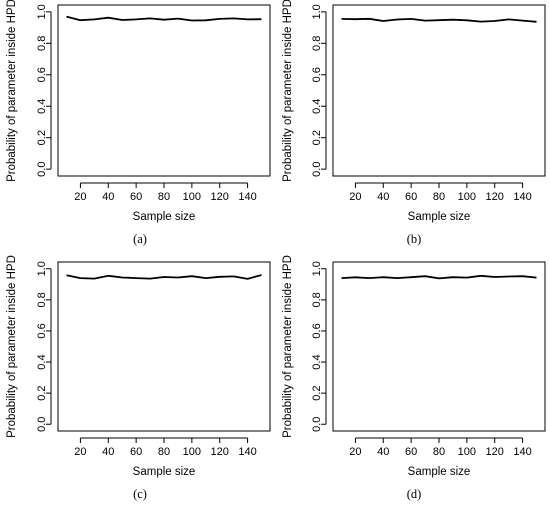 This screenshot has width=550, height=508. I want to click on panel-caption: (d), so click(414, 494).